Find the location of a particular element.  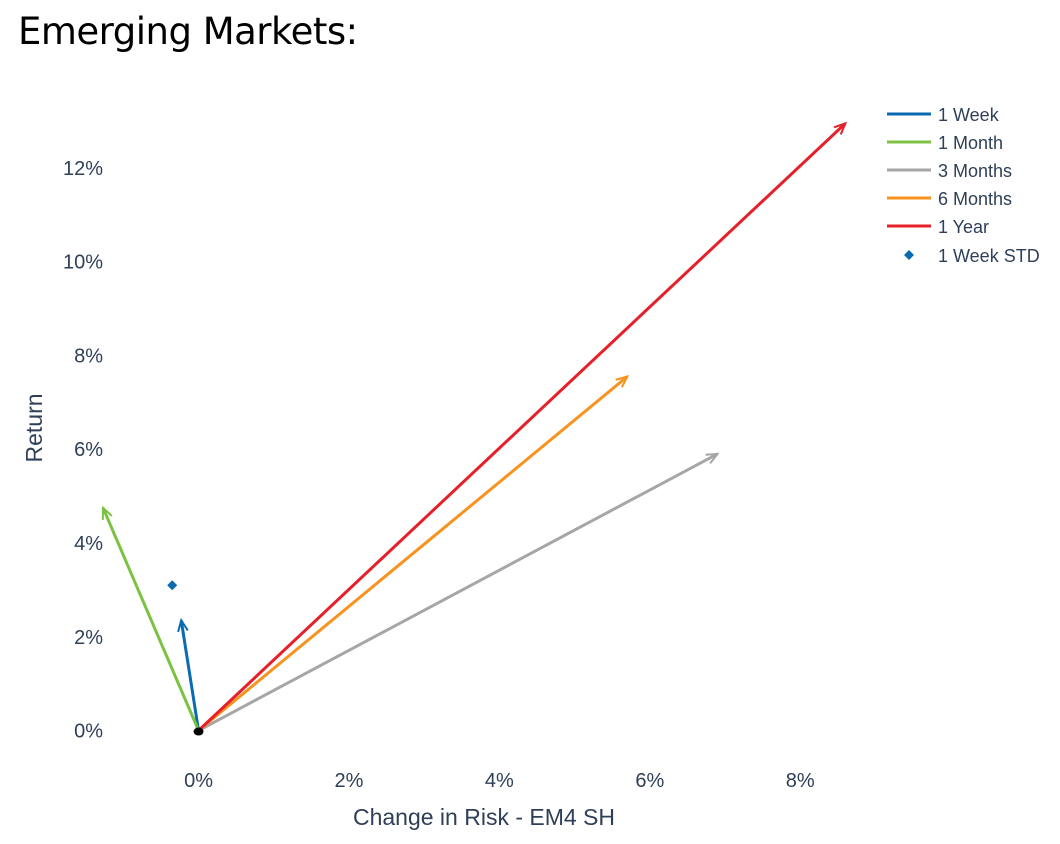

data-point-1-week-std is located at coordinates (172, 585).